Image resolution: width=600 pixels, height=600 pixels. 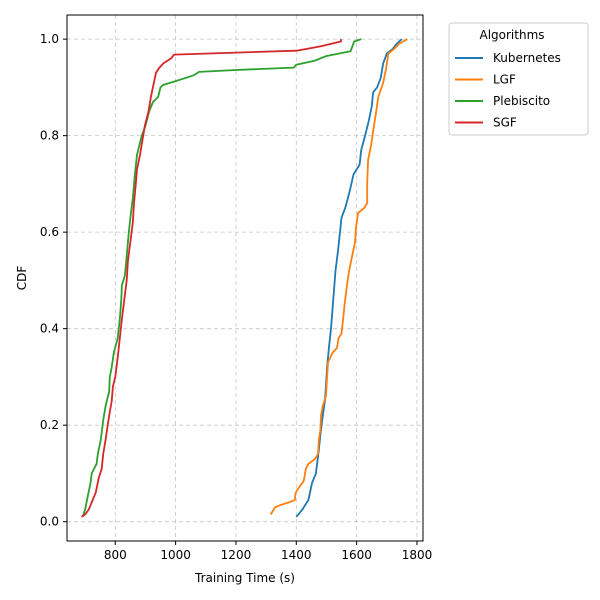 What do you see at coordinates (49, 329) in the screenshot?
I see `y-tick-label: 0.4` at bounding box center [49, 329].